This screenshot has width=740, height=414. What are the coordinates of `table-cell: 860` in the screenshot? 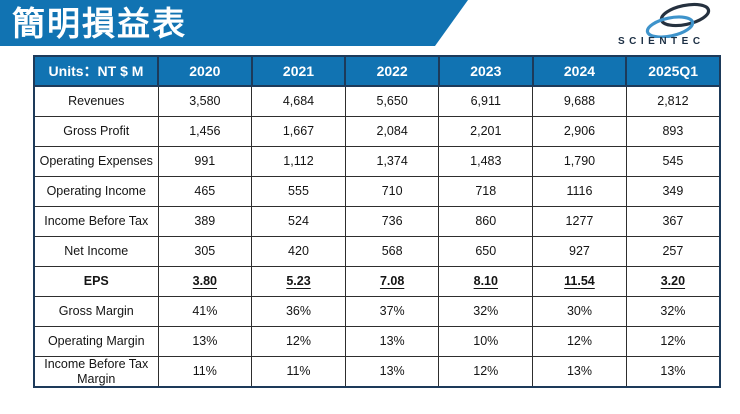 It's located at (486, 221).